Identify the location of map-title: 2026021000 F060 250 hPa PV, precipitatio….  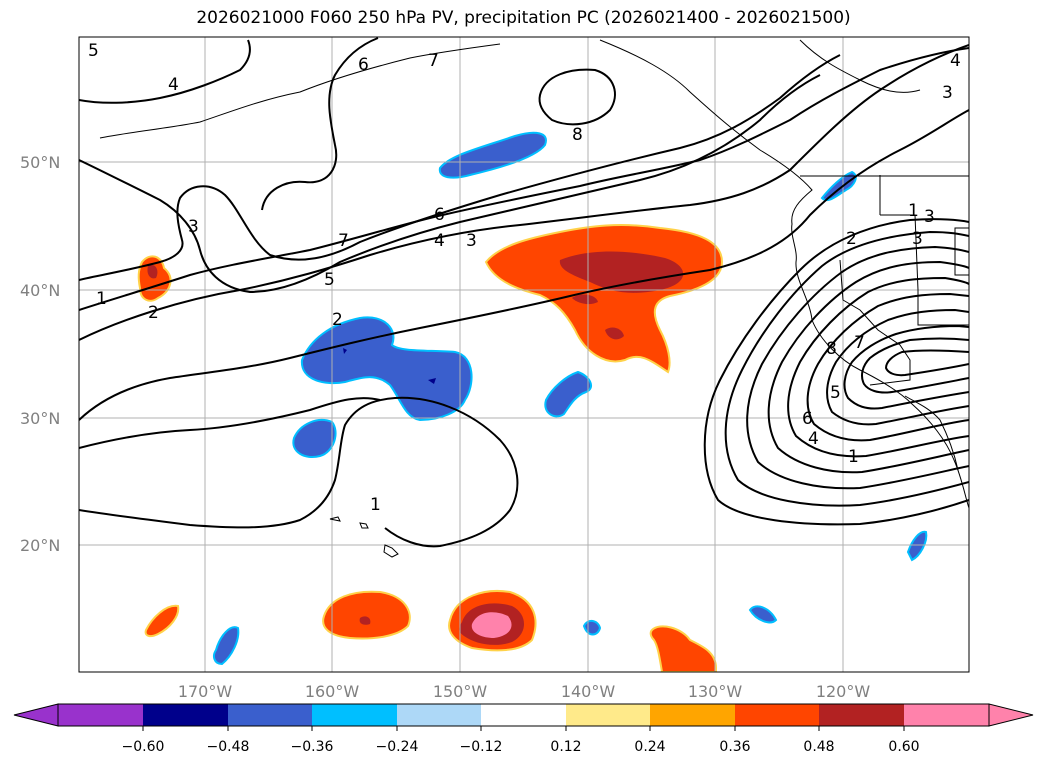
(523, 18).